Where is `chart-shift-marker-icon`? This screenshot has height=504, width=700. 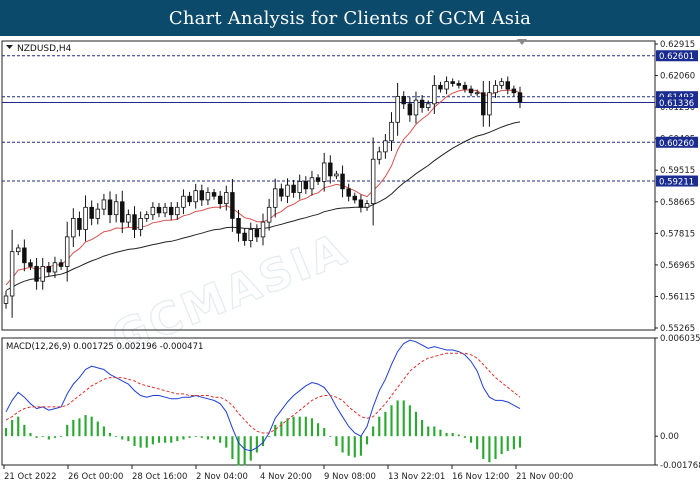 chart-shift-marker-icon is located at coordinates (522, 42).